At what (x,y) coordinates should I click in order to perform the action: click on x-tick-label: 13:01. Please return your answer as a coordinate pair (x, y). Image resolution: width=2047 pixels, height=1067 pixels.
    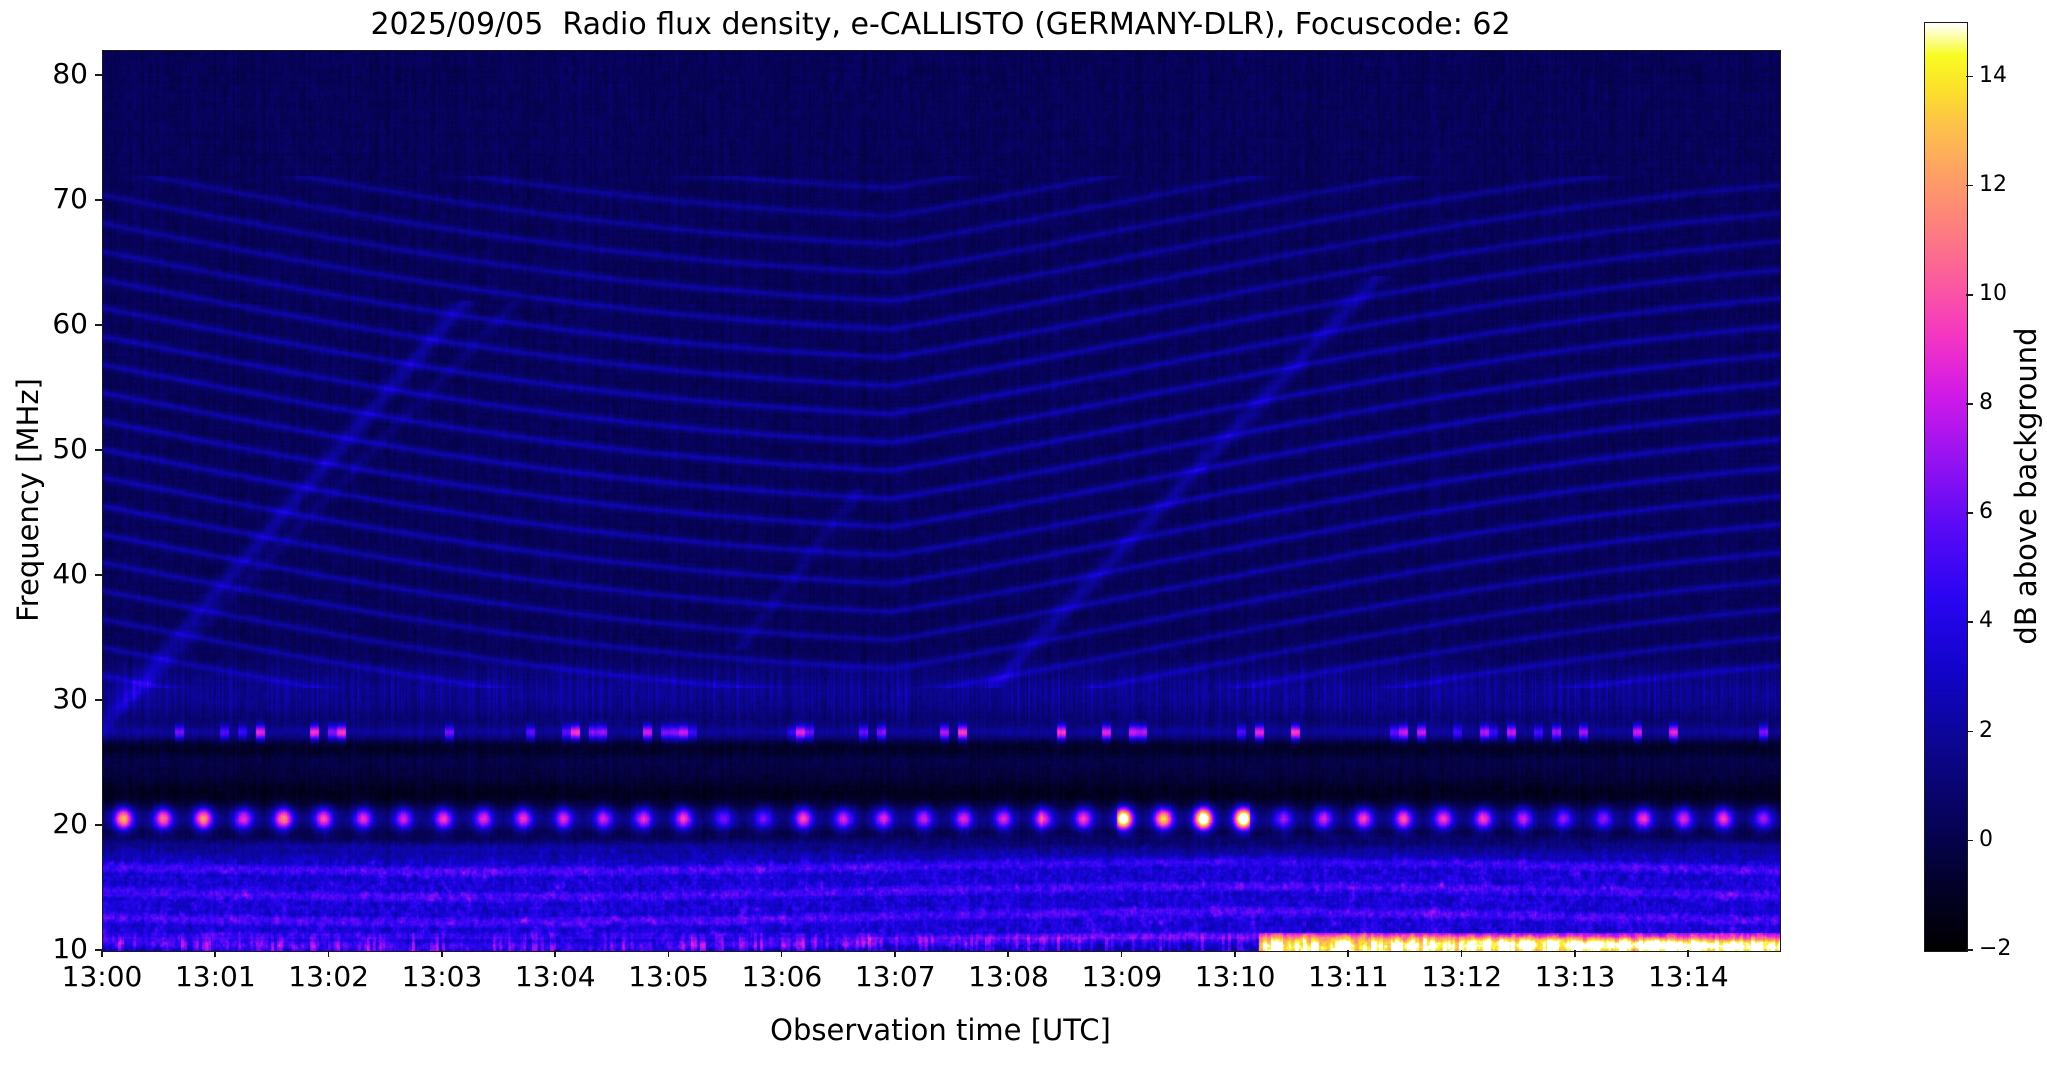
    Looking at the image, I should click on (215, 976).